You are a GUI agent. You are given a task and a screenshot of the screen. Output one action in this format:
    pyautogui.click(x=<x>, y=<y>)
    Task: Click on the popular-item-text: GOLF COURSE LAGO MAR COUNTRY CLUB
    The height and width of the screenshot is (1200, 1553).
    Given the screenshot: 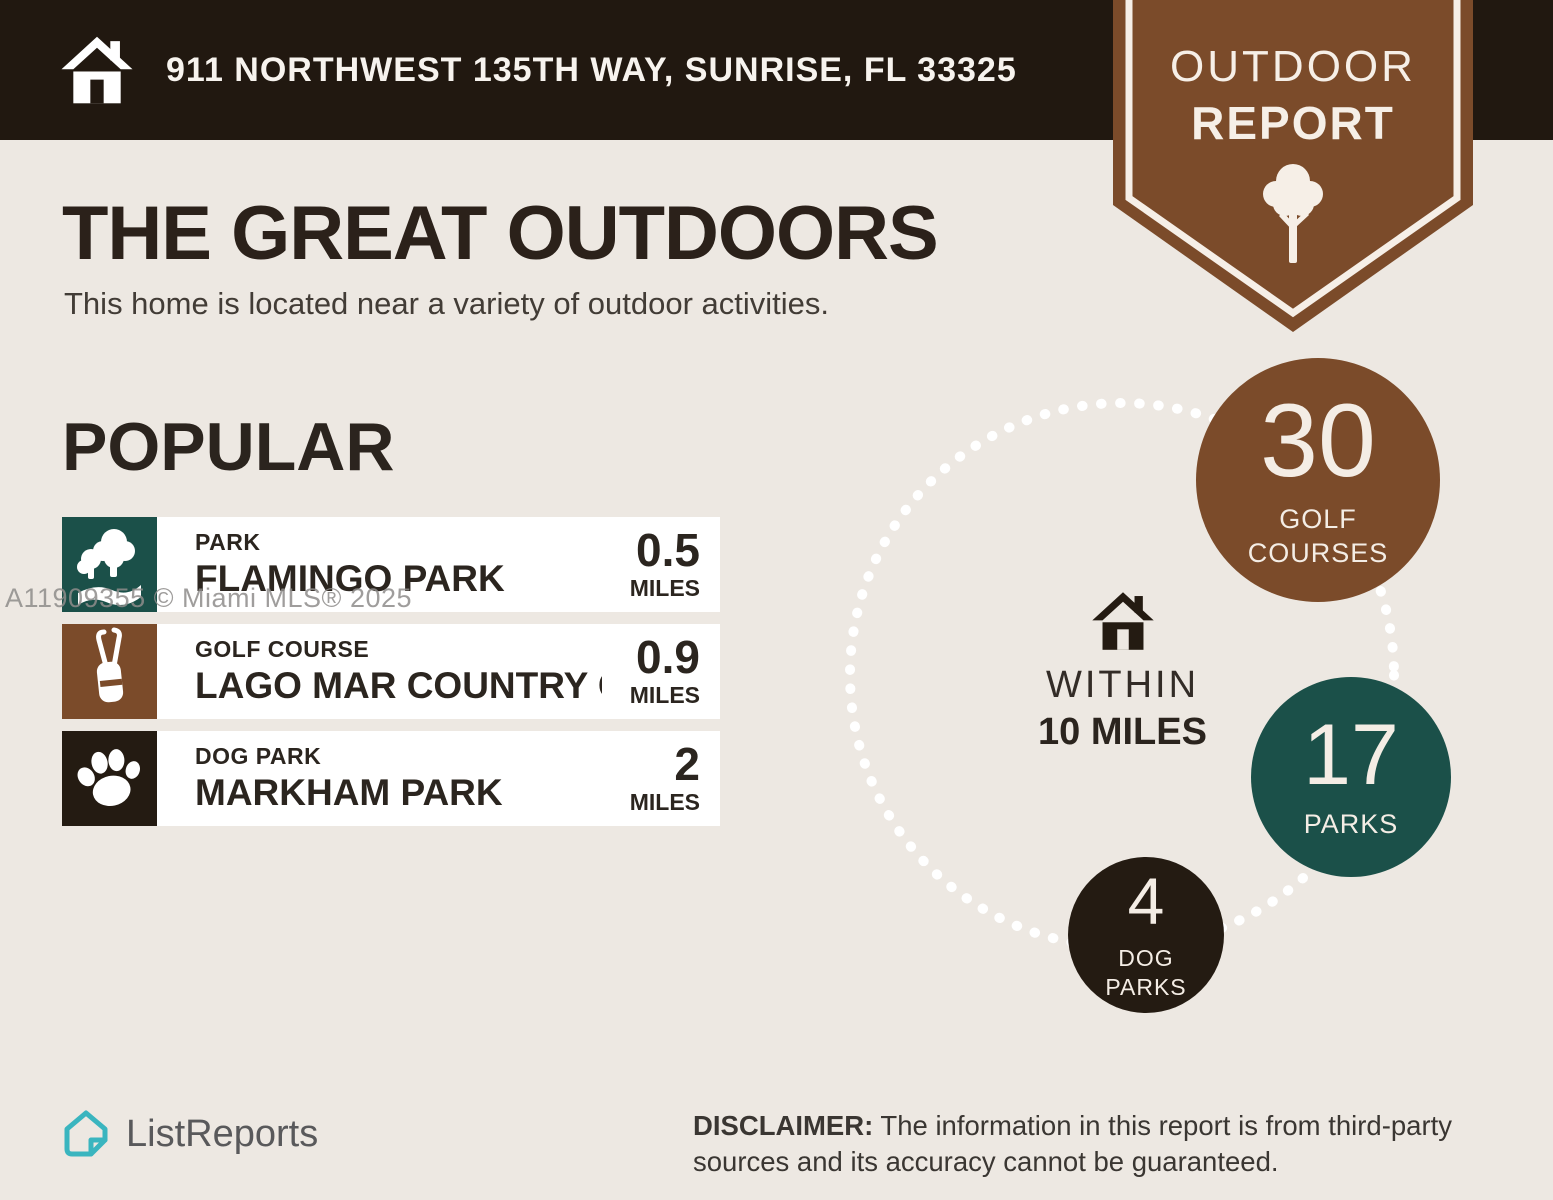 What is the action you would take?
    pyautogui.click(x=429, y=671)
    